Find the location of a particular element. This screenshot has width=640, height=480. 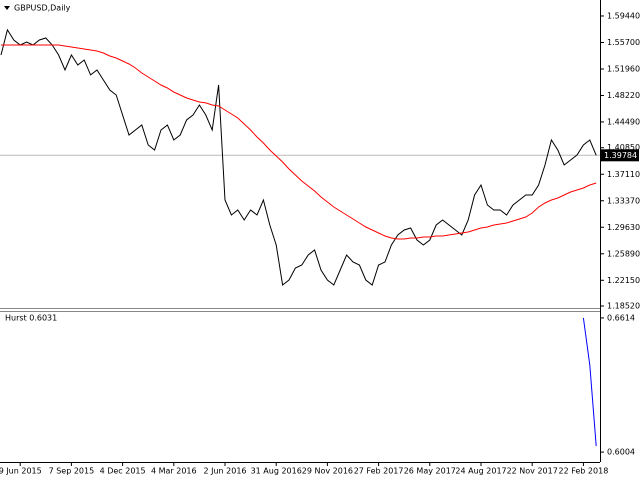

x-tick-label: 22 Nov 2017 is located at coordinates (532, 471).